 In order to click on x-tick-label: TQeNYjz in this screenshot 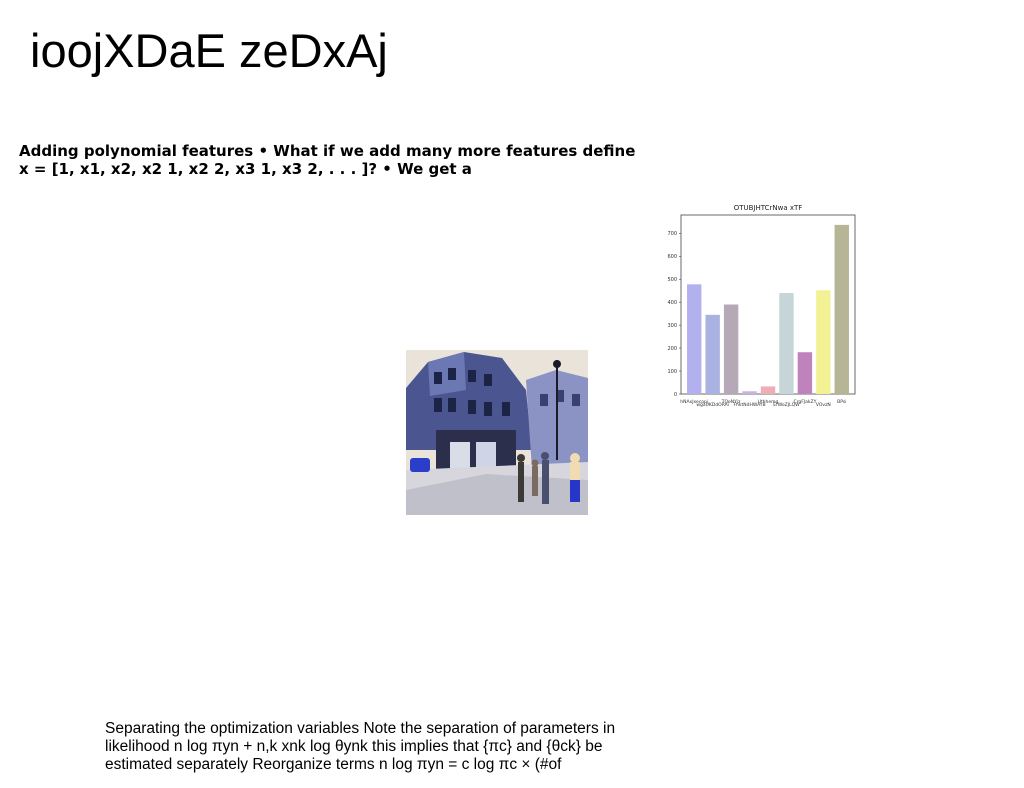, I will do `click(731, 402)`.